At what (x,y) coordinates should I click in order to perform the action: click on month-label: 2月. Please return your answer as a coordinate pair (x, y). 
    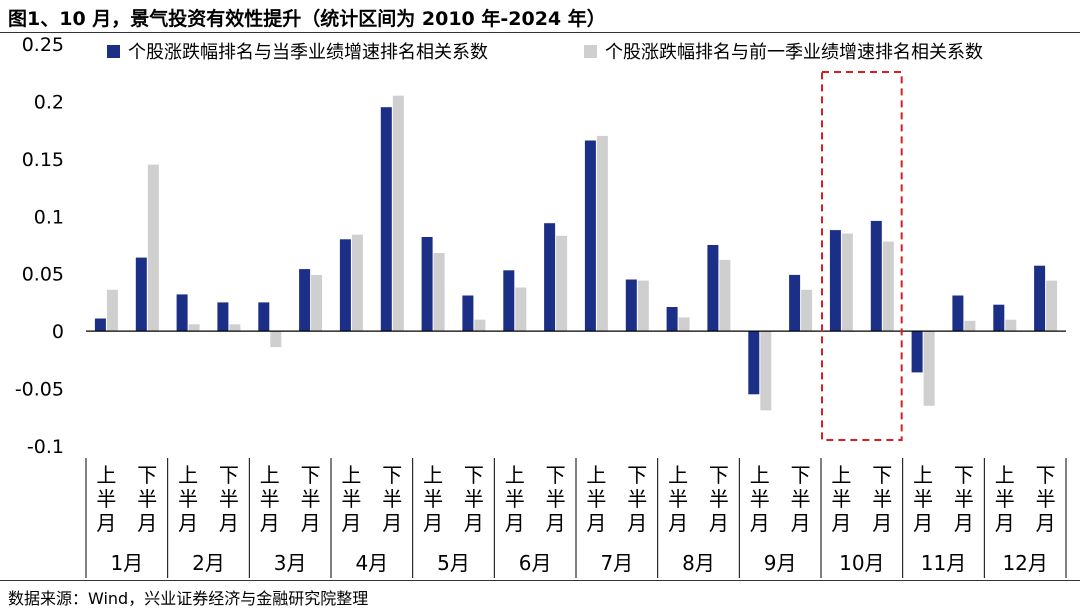
    Looking at the image, I should click on (208, 563).